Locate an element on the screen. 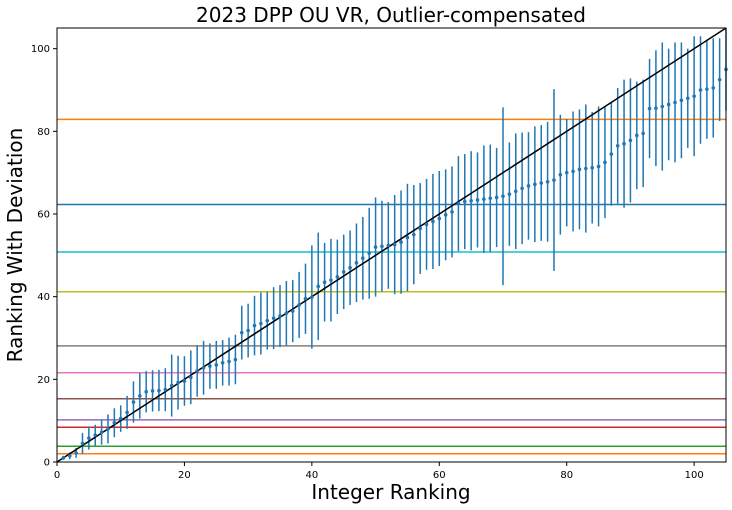  x-axis-label: Integer Ranking is located at coordinates (390, 492).